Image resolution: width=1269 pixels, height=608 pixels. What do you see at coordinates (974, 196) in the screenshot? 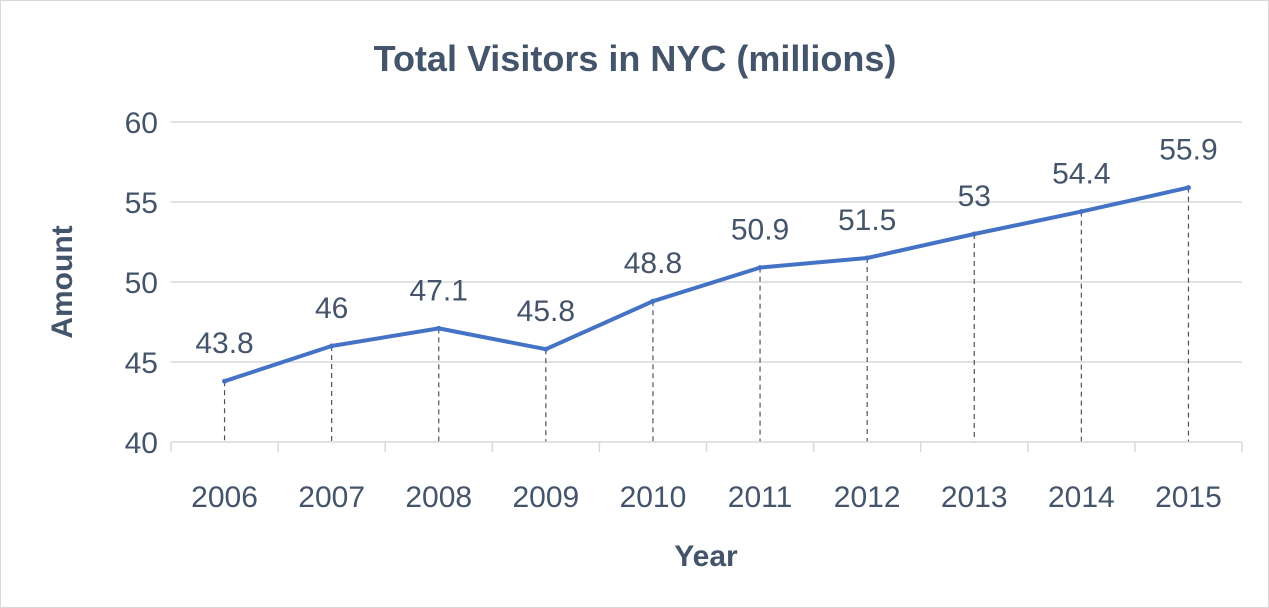
I see `data-label: 53` at bounding box center [974, 196].